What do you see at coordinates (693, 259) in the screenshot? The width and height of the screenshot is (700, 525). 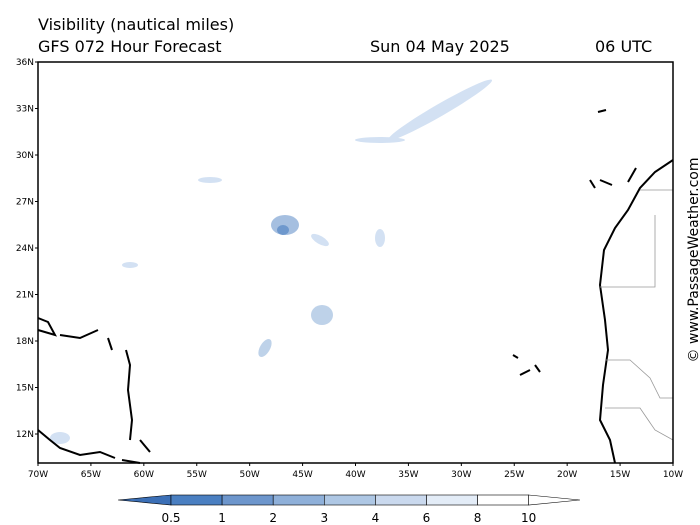 I see `credit: © www.PassageWeather.com` at bounding box center [693, 259].